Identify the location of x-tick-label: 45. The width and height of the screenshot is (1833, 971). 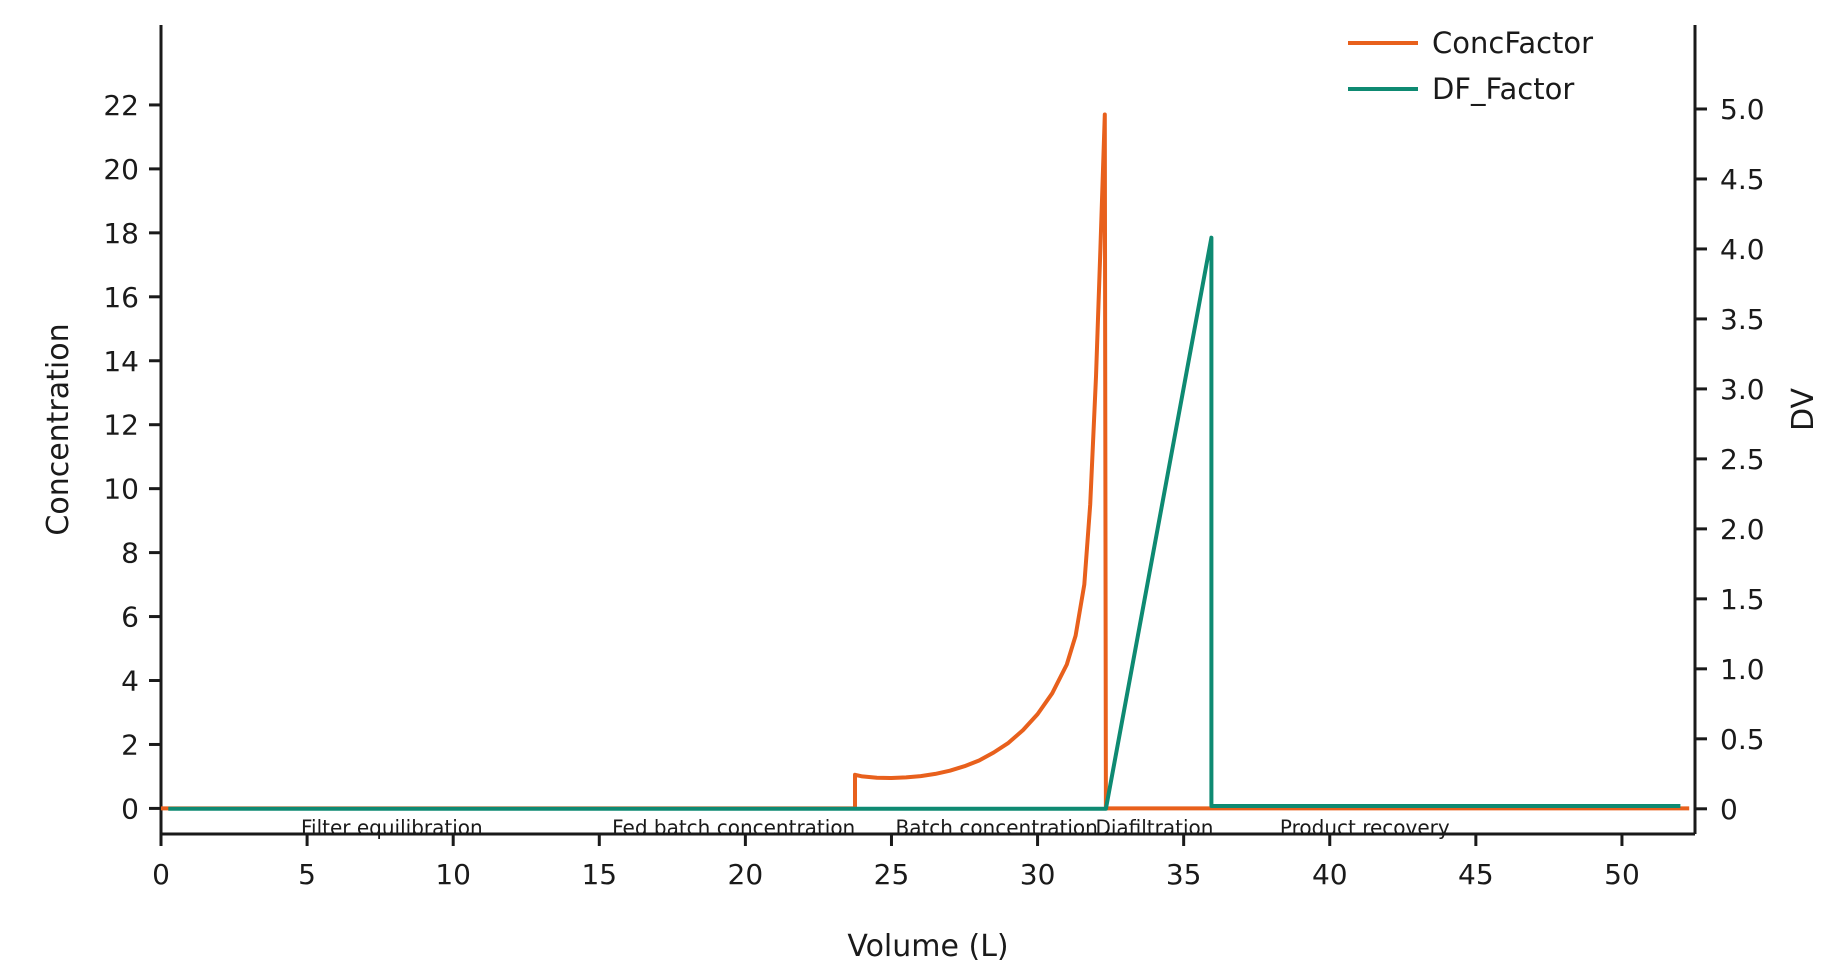
(1476, 874).